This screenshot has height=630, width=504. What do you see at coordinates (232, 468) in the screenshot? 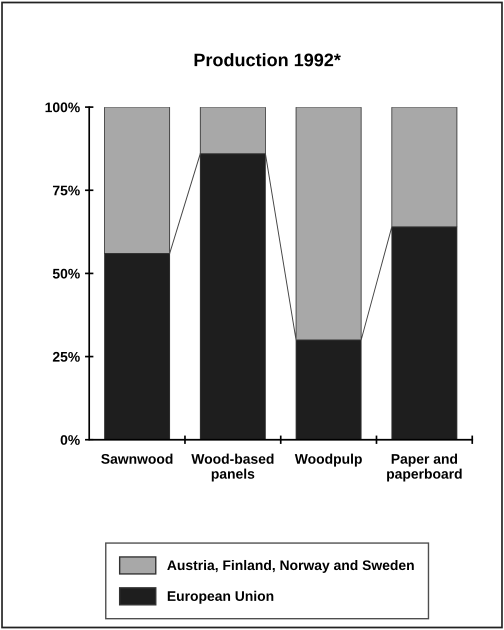
I see `x-tick-label: Wood-based panels` at bounding box center [232, 468].